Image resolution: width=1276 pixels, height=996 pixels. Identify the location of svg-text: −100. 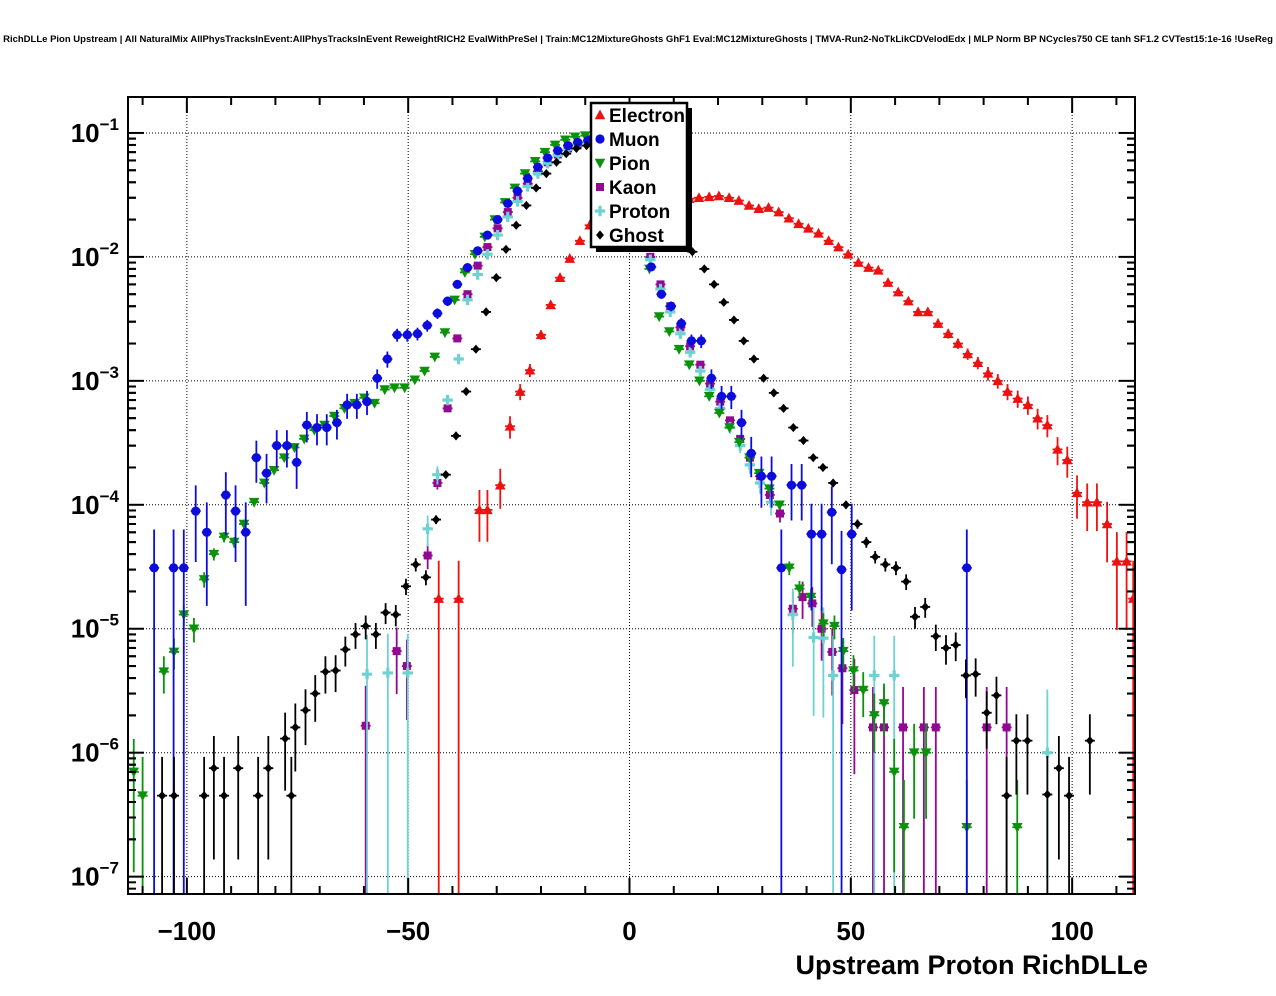
(187, 931).